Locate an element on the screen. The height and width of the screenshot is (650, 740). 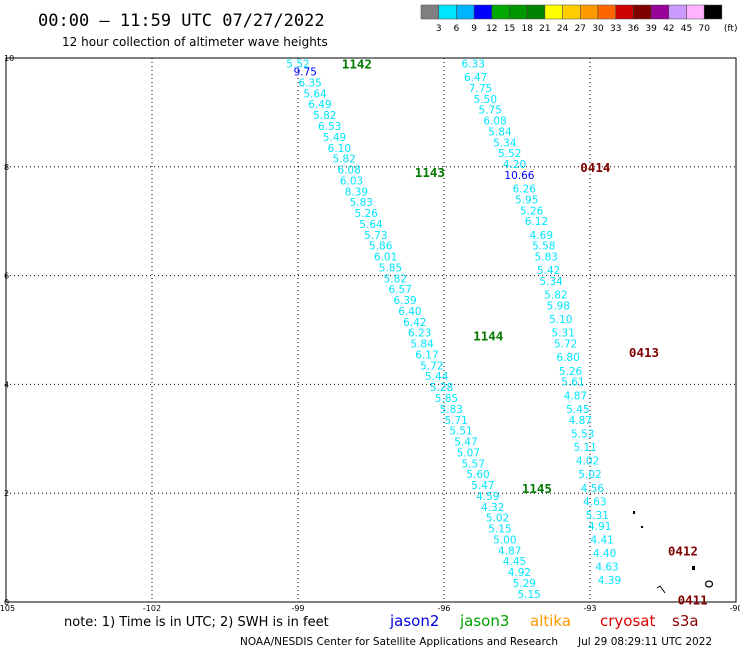
swh-value: 6.33 is located at coordinates (473, 64).